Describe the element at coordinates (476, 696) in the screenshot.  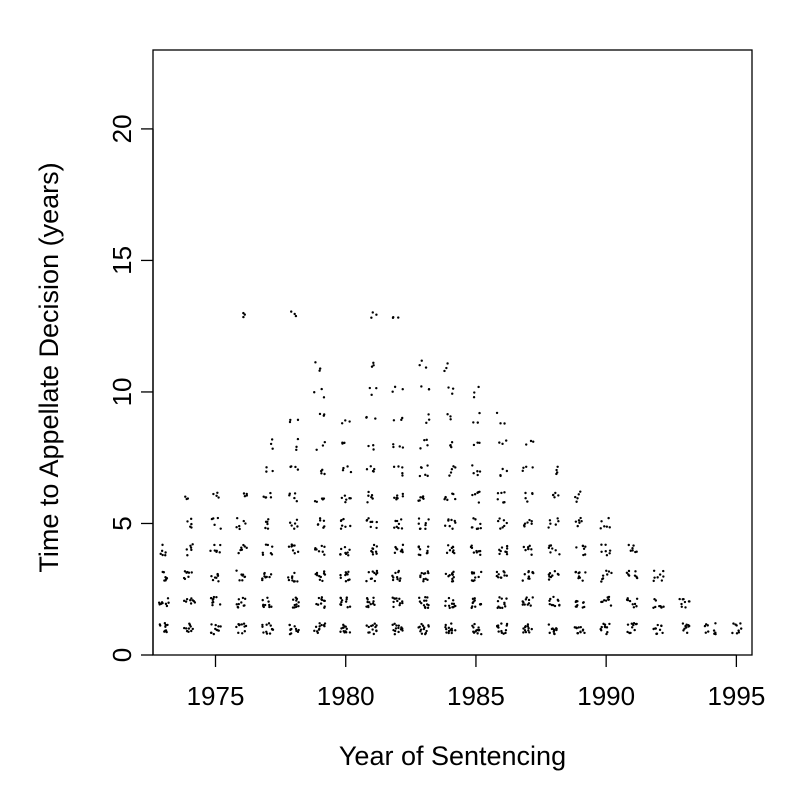
I see `x-tick-label: 1985` at that location.